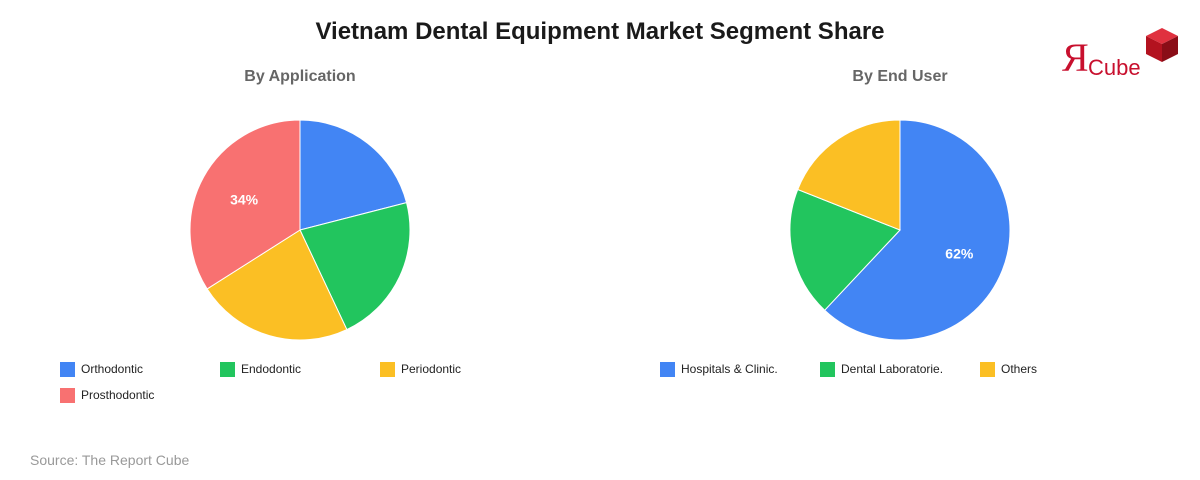  Describe the element at coordinates (300, 76) in the screenshot. I see `pie-title-application: By Application` at that location.